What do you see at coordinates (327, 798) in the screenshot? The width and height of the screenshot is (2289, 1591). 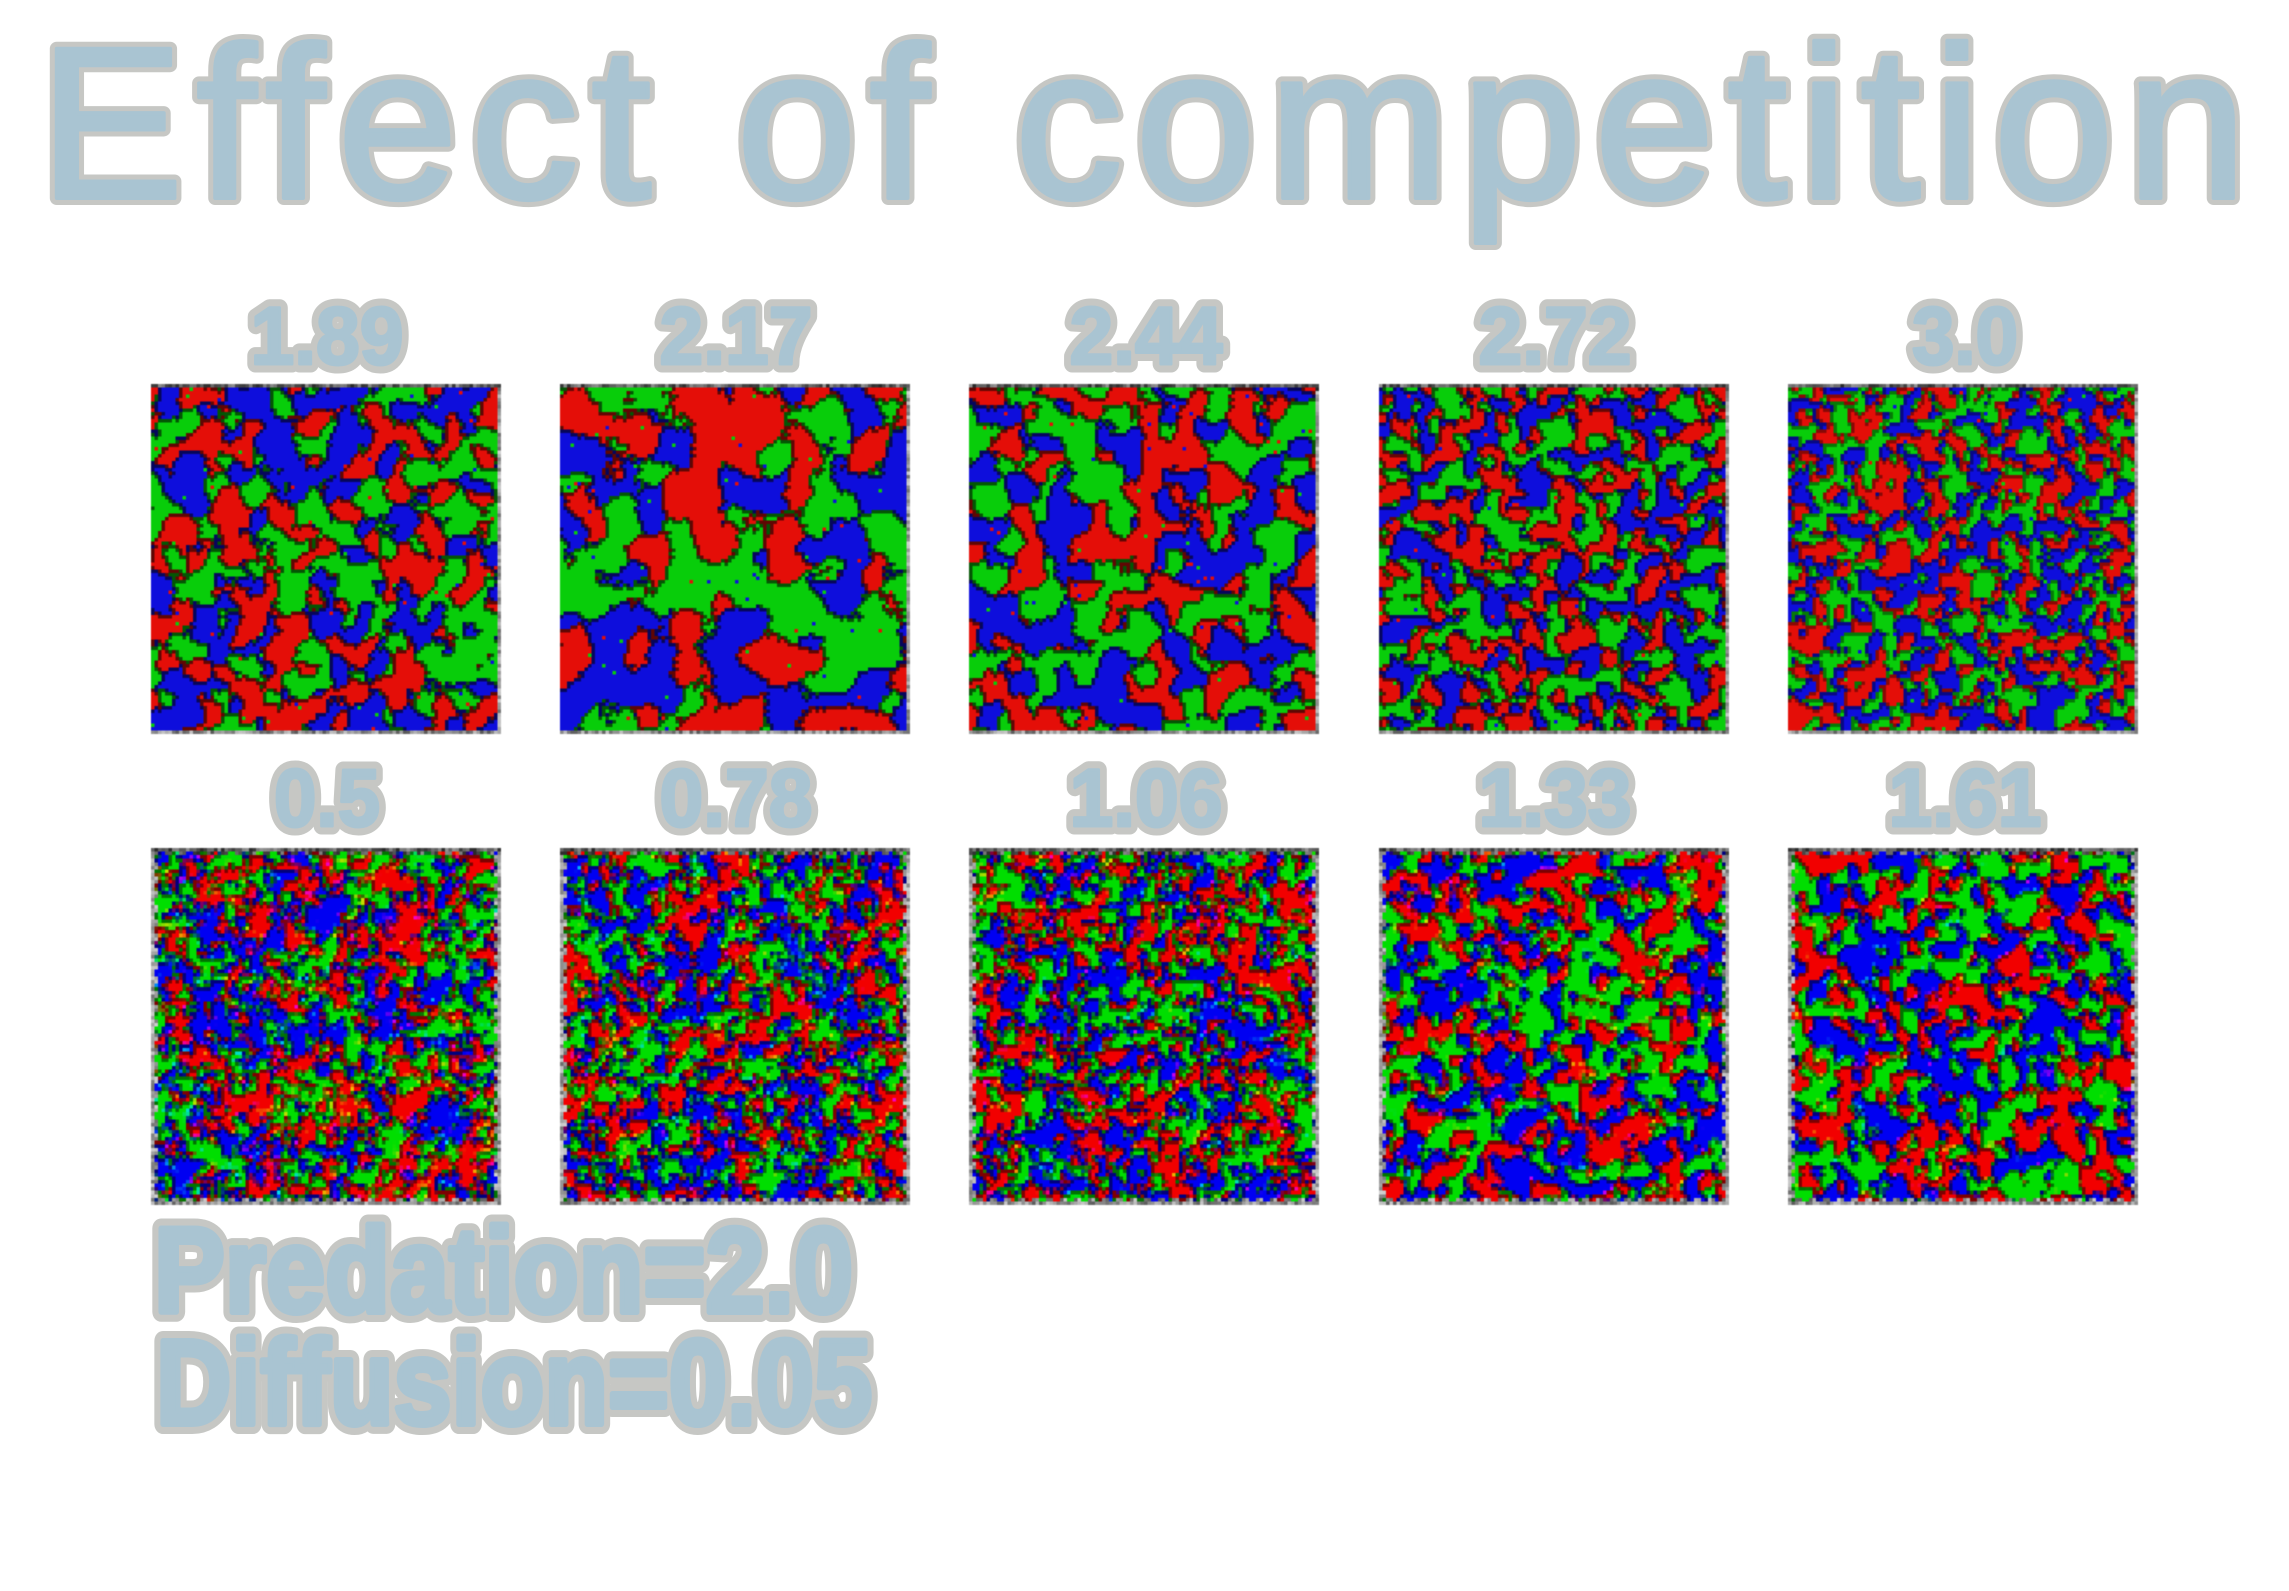 I see `svg-text: 0.5` at bounding box center [327, 798].